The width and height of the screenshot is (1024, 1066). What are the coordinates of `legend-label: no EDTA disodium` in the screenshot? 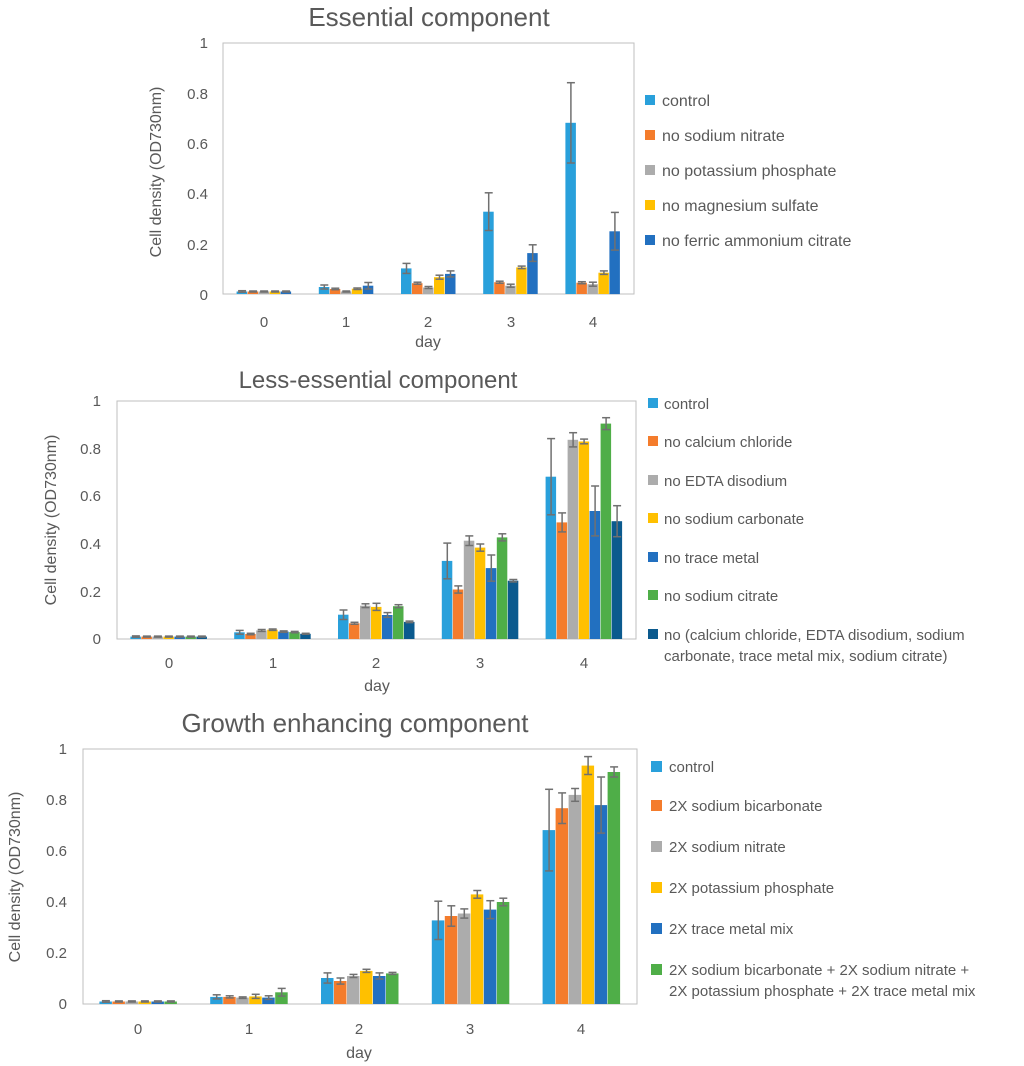 It's located at (725, 481).